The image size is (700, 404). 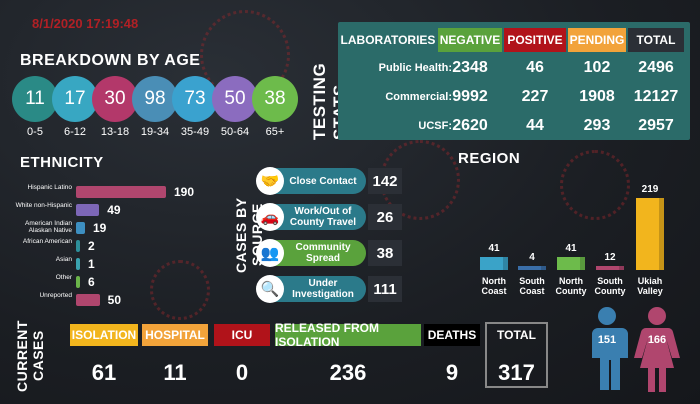 I want to click on ethnicity-value: 19, so click(x=100, y=228).